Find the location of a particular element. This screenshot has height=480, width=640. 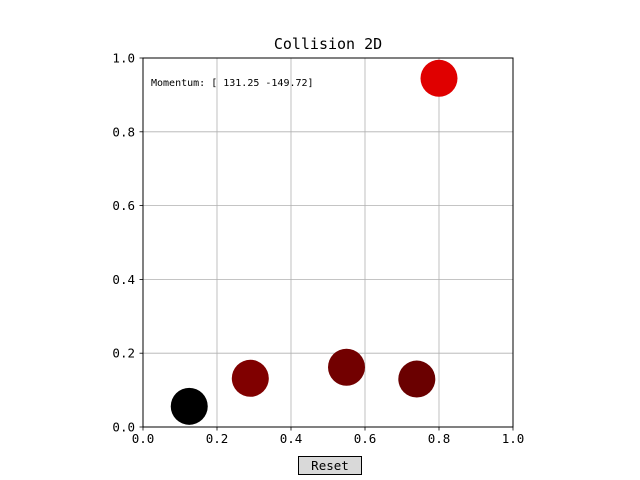

momentum-readout: Momentum: [ 131.25 -149.72] is located at coordinates (232, 83).